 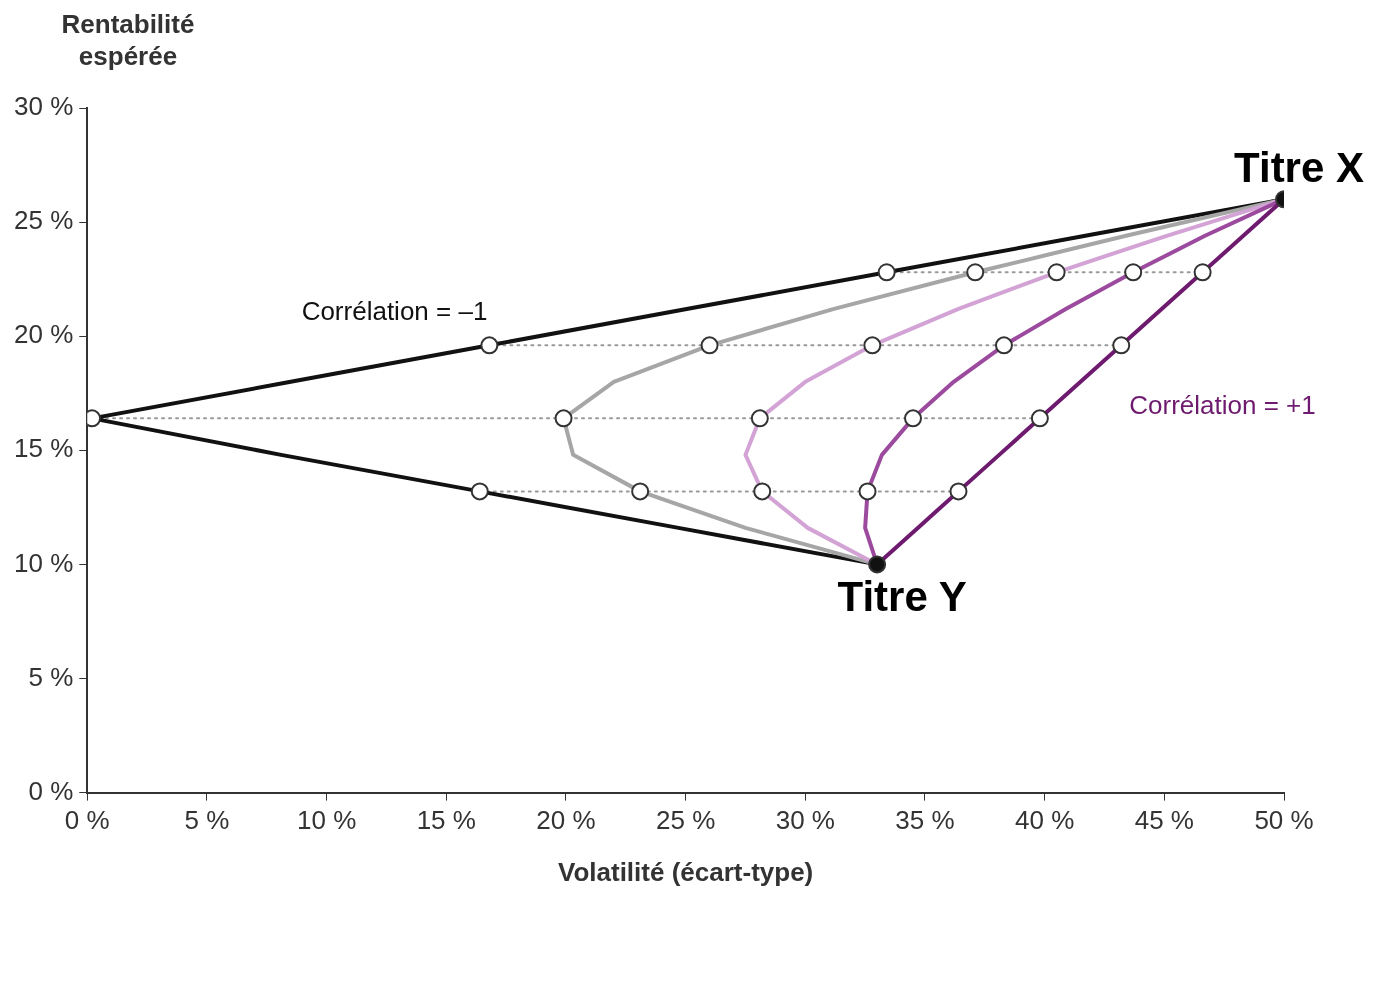 I want to click on annotation: Titre Y, so click(x=902, y=596).